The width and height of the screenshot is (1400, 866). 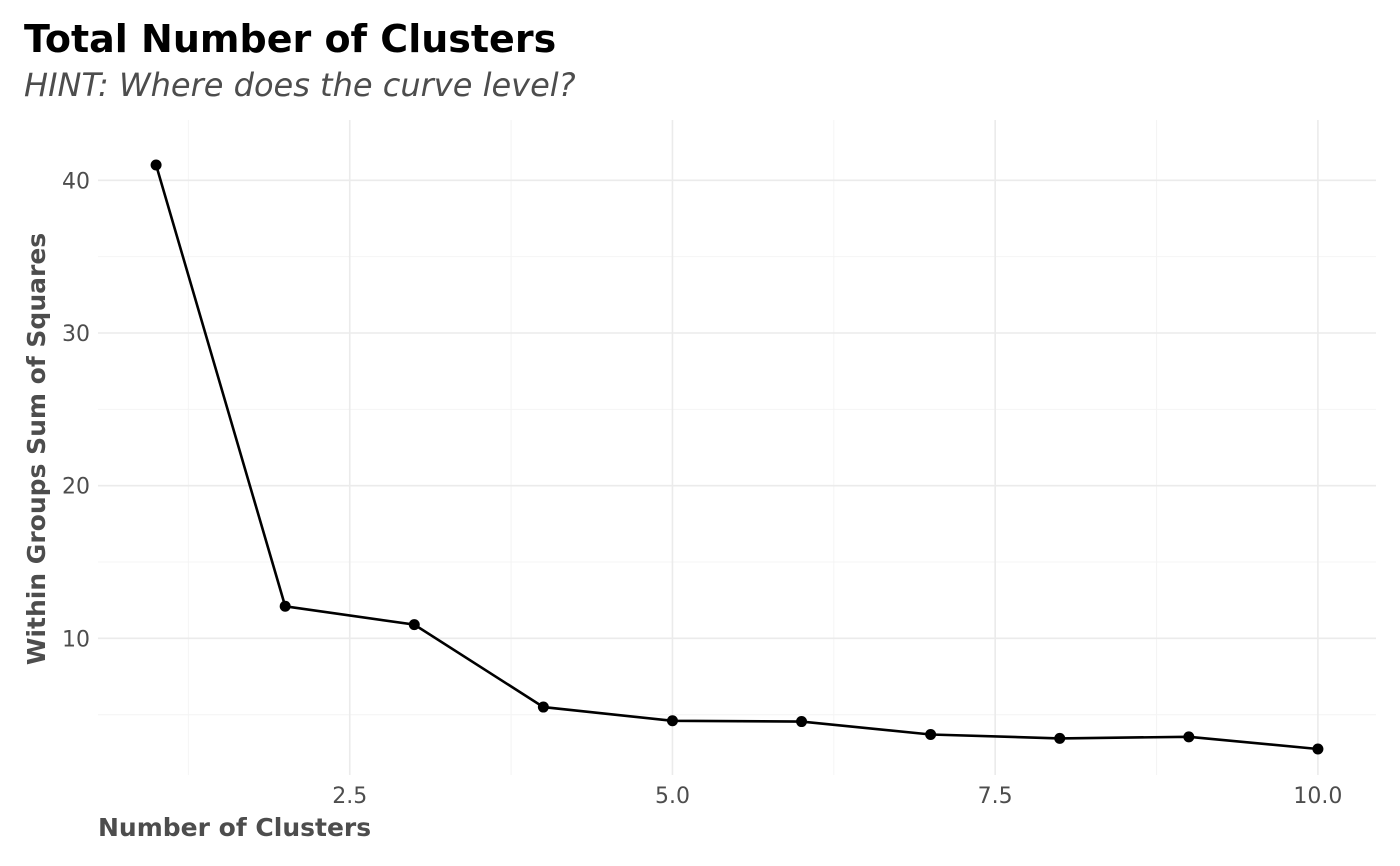 I want to click on y-tick-label: 10, so click(x=76, y=639).